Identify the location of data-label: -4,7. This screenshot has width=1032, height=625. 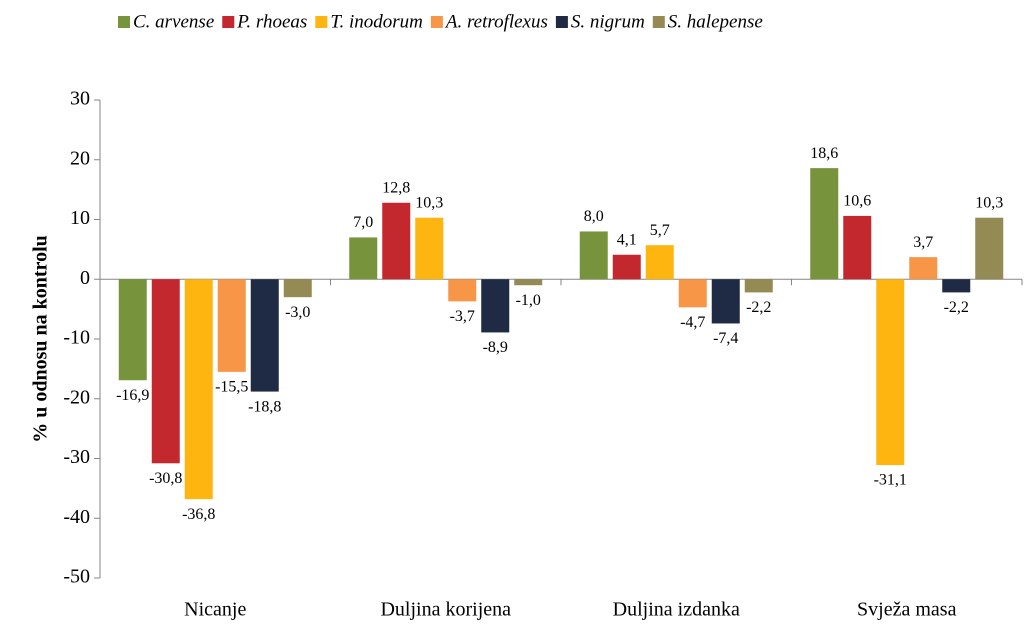
(692, 322).